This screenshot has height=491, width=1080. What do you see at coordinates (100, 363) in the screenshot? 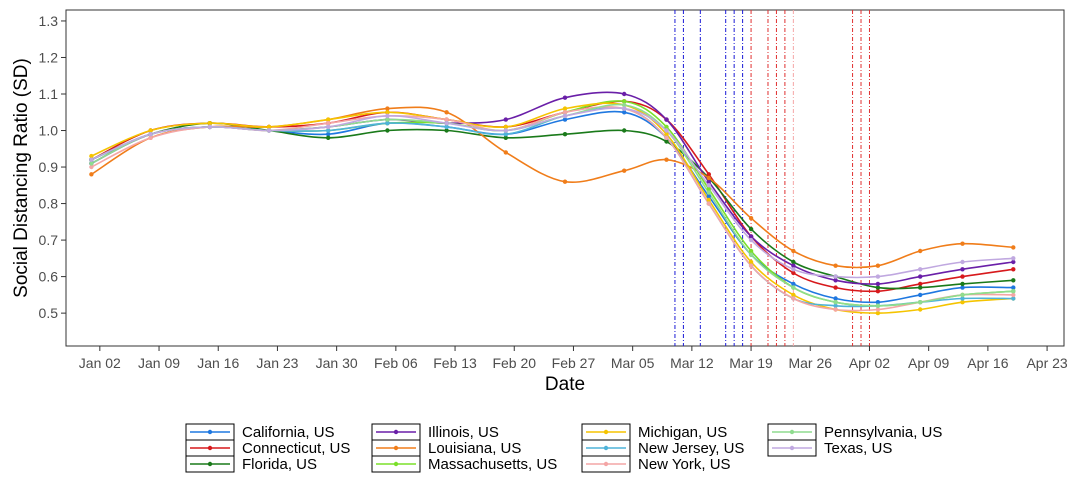
I see `x-tick-label: Jan 02` at bounding box center [100, 363].